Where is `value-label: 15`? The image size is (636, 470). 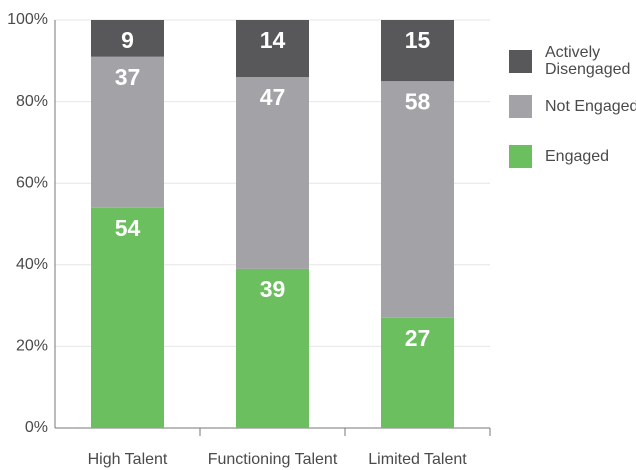
value-label: 15 is located at coordinates (418, 40).